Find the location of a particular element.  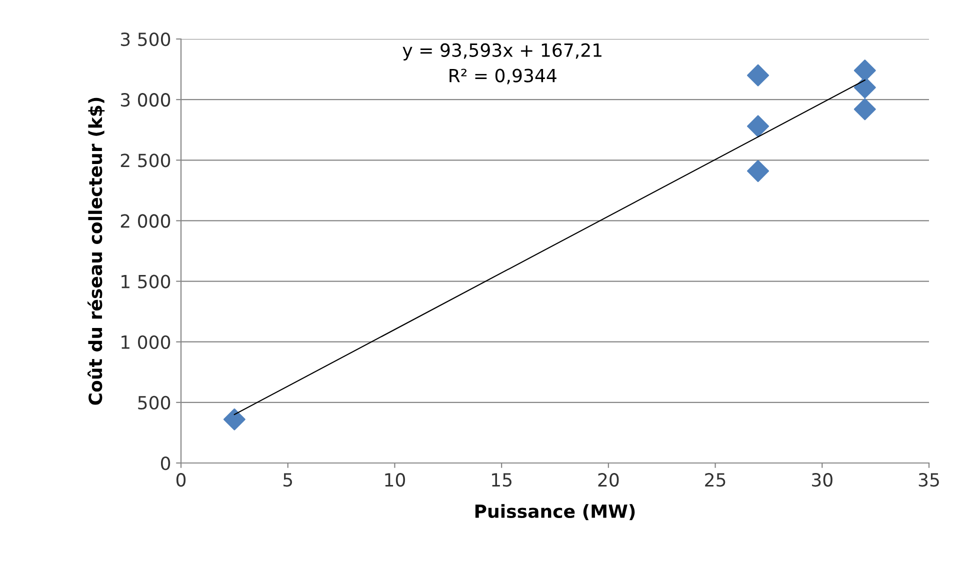

x-tick-label: 15 is located at coordinates (502, 480).